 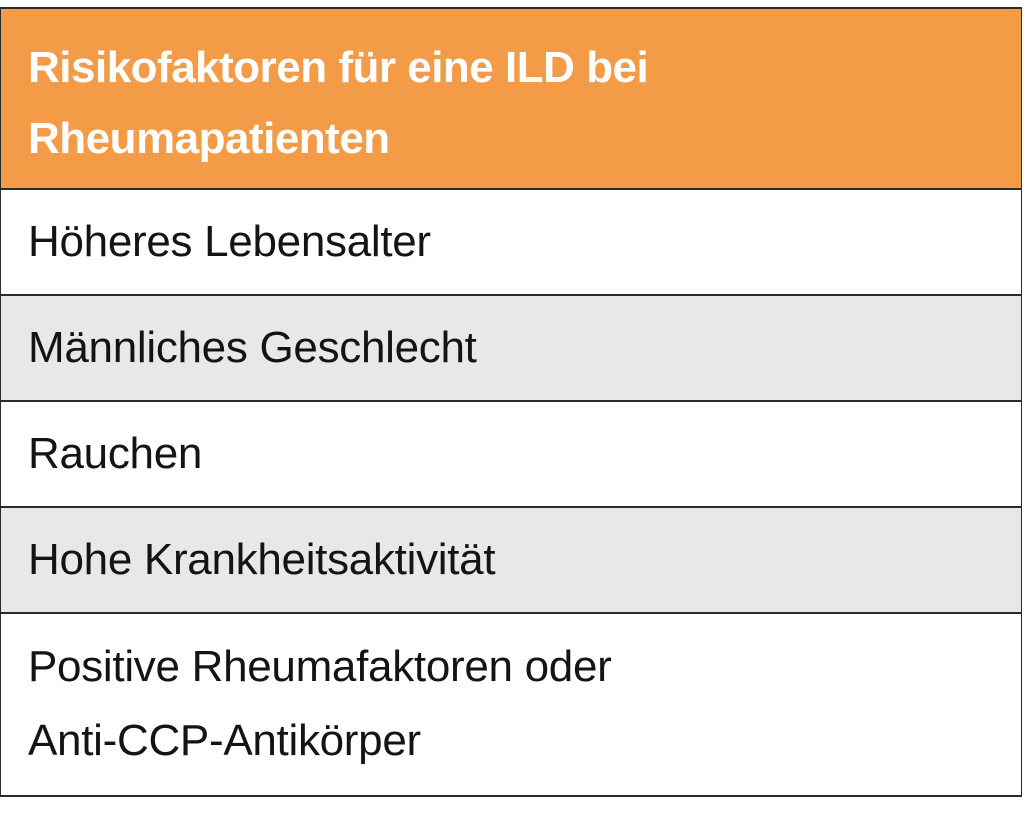 I want to click on row-text-line-2: Anti-CCP-Antikörper, so click(x=524, y=741).